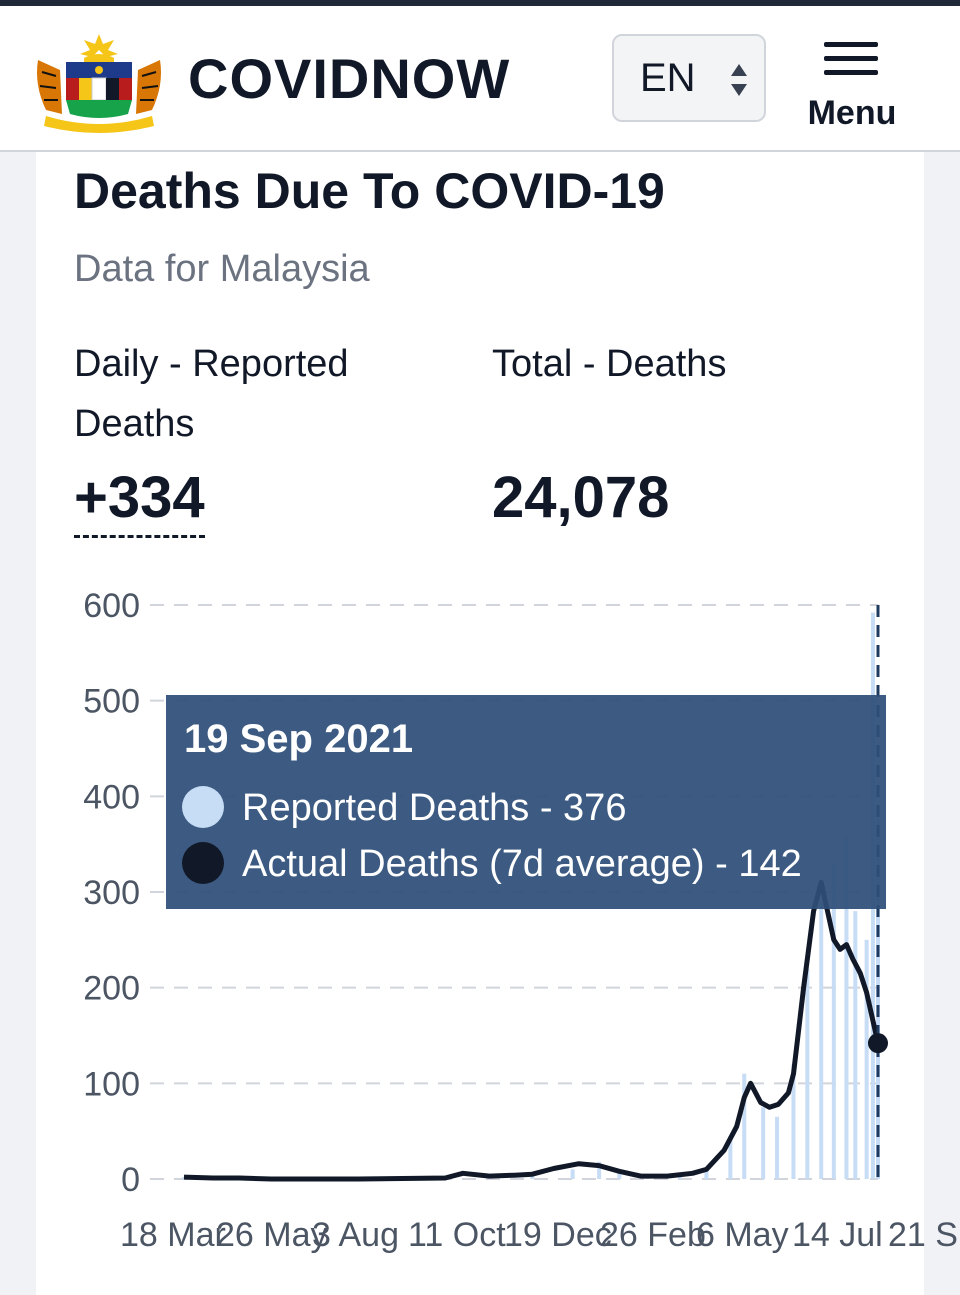  I want to click on tooltip-row-actual: Actual Deaths (7d average) - 142, so click(492, 864).